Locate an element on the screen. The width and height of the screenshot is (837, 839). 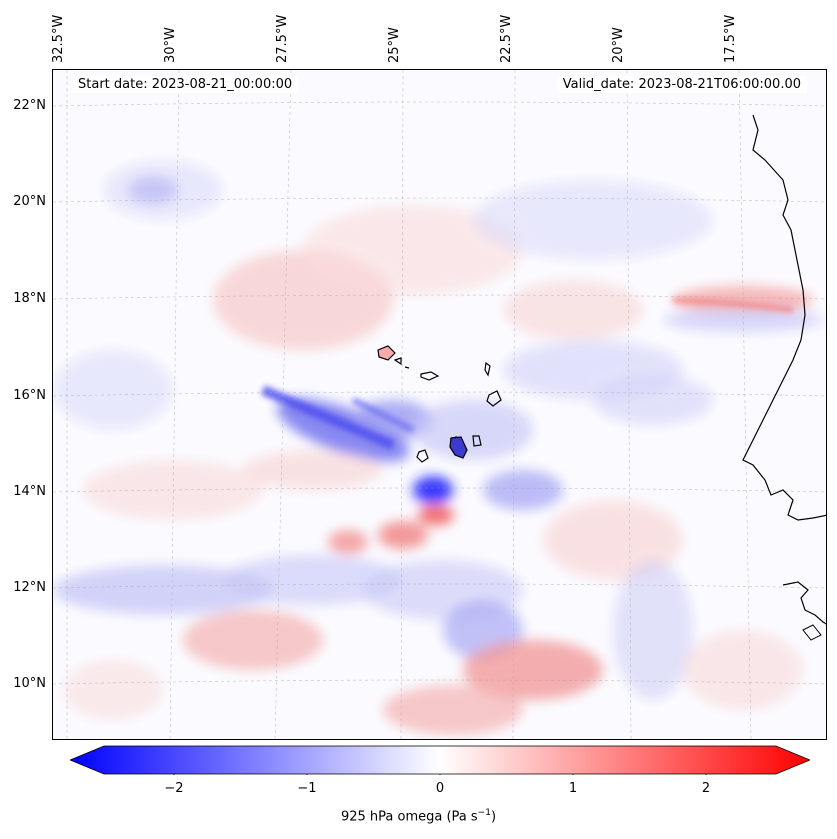
lon-label-30w: 30°W is located at coordinates (170, 45).